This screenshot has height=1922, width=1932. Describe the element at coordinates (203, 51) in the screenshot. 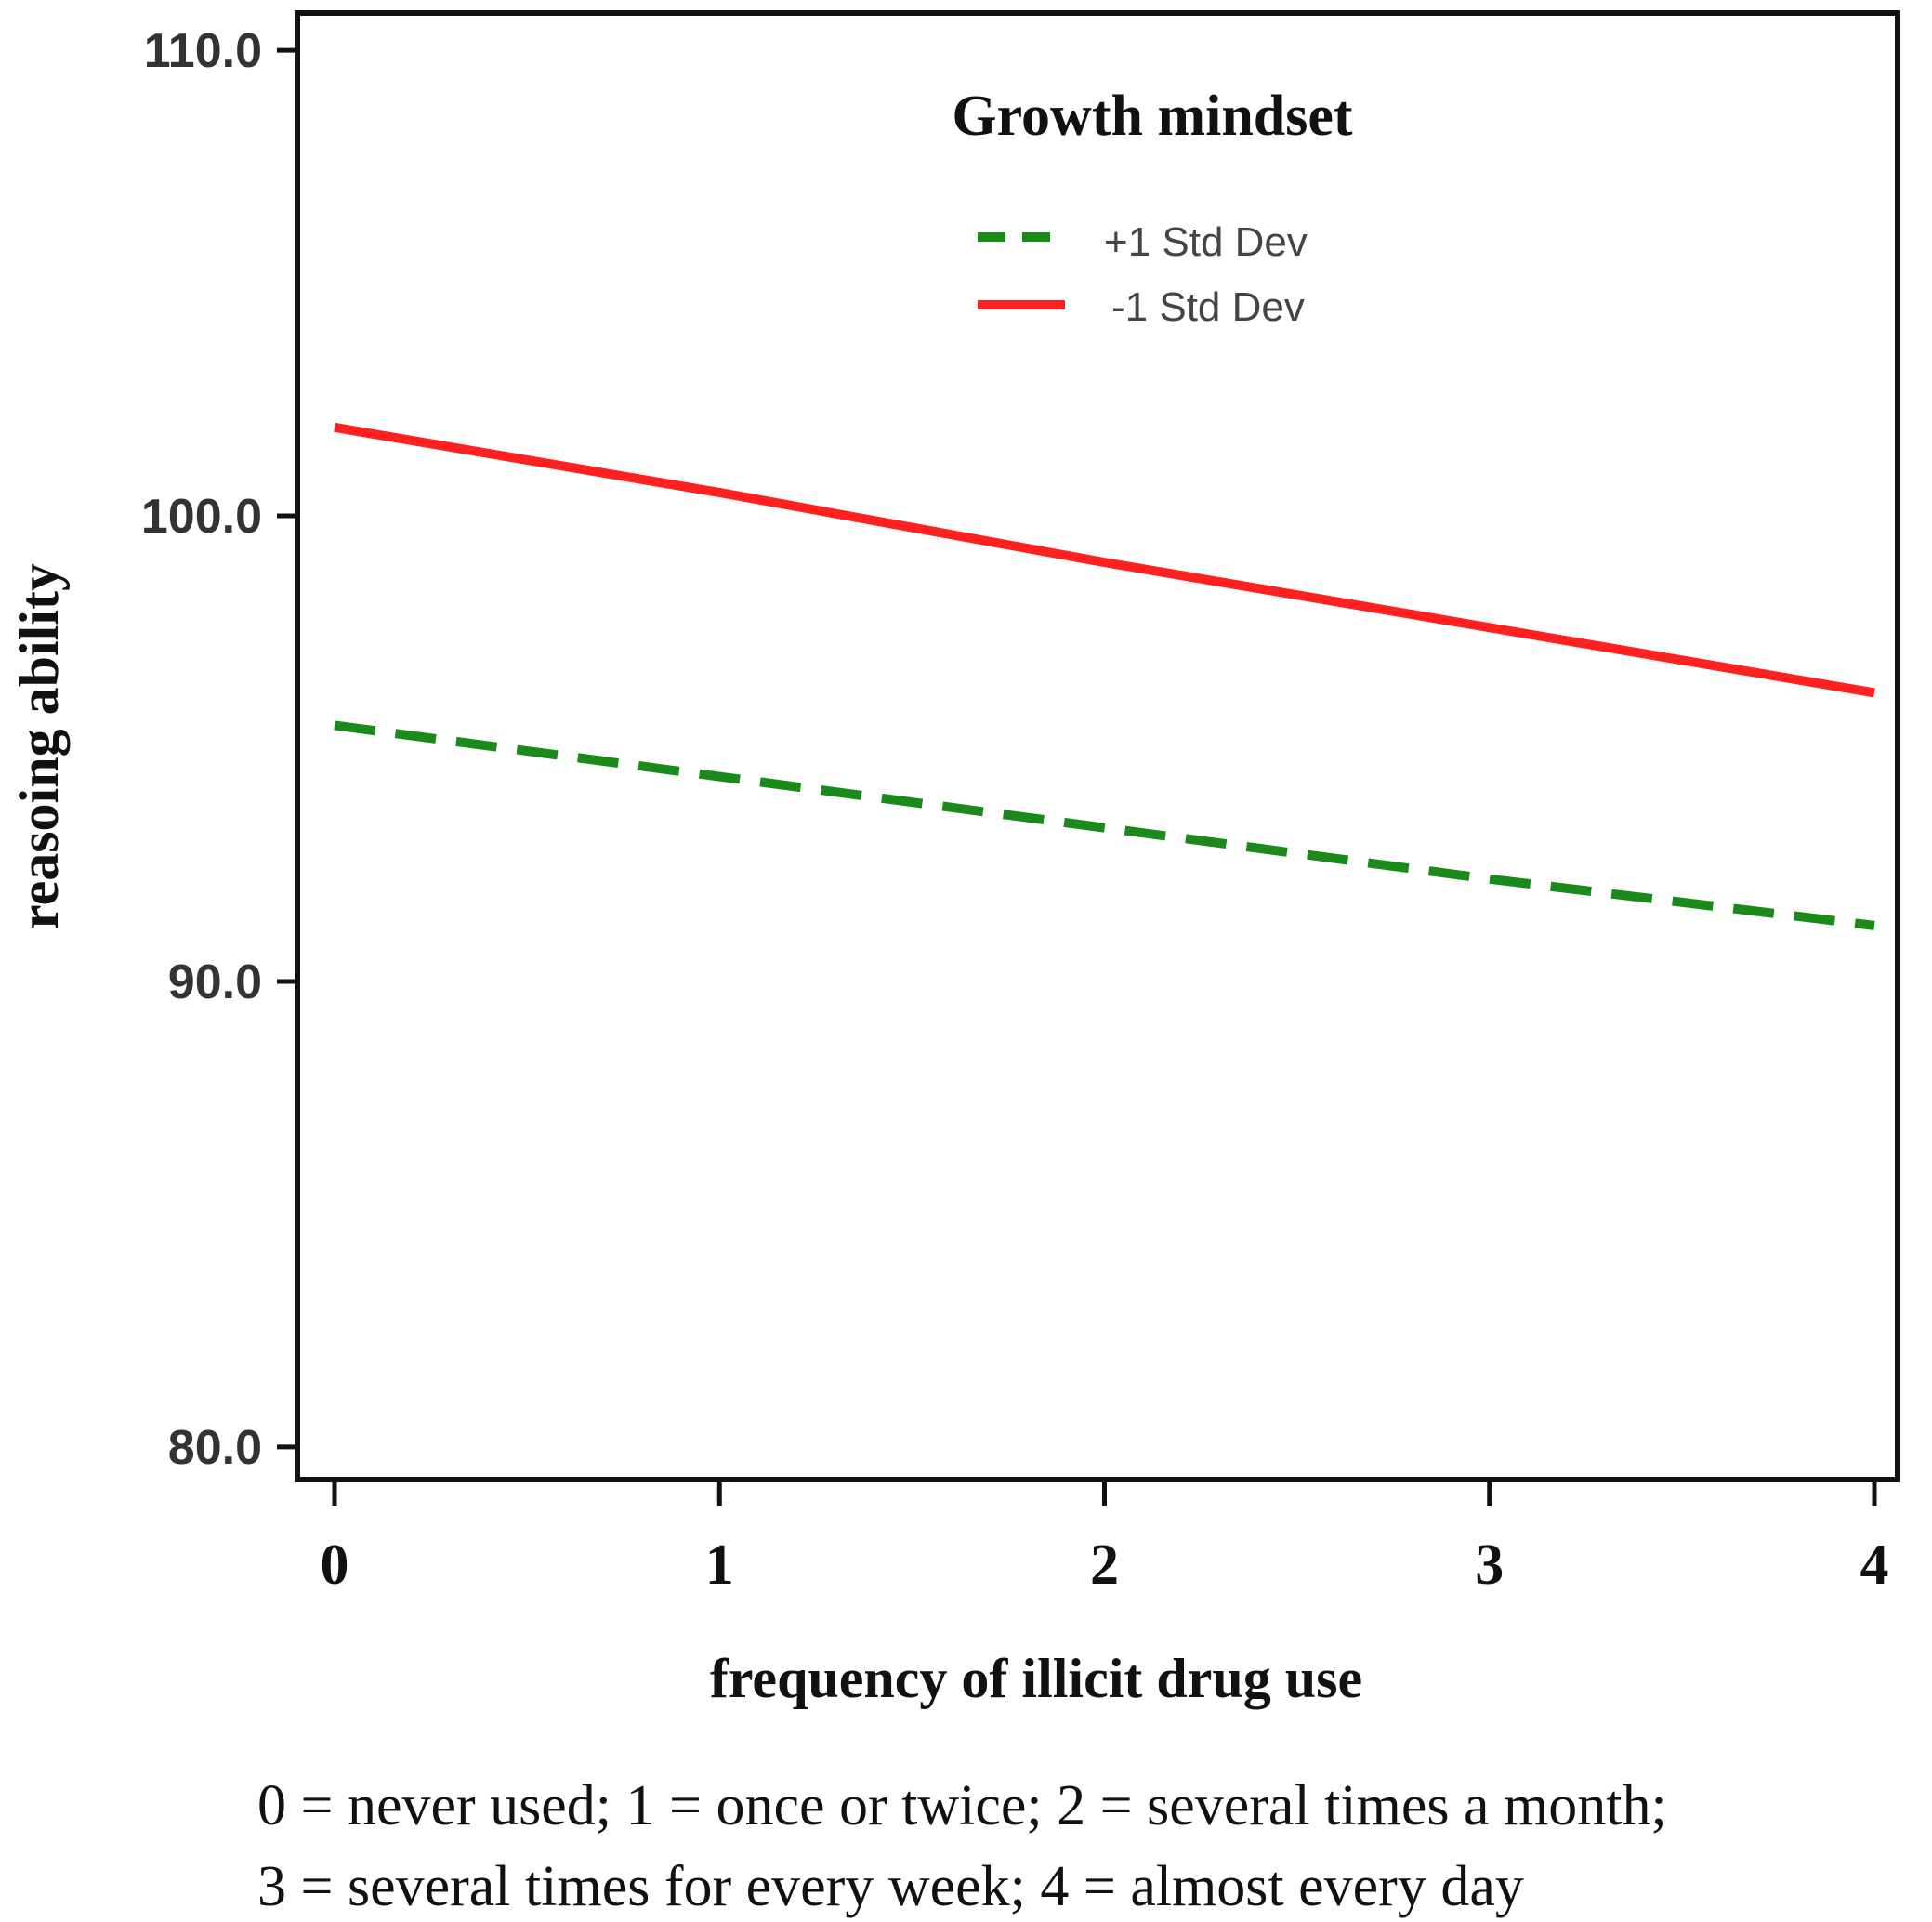

I see `y-tick-label: 110.0` at that location.